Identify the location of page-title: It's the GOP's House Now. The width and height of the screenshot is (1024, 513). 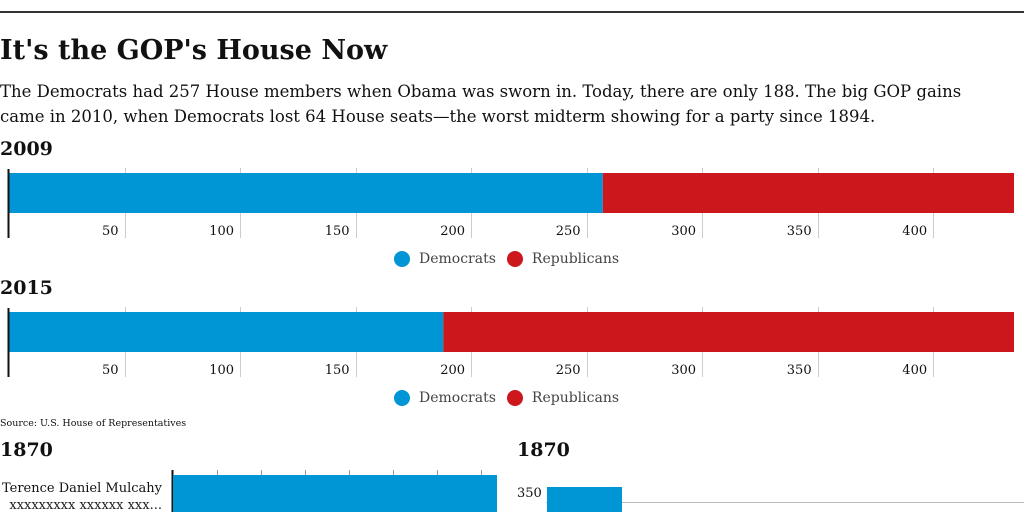
(194, 50).